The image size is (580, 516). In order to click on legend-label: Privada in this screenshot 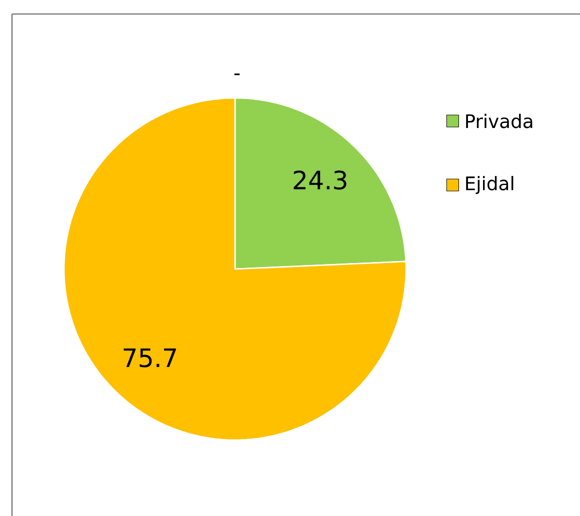, I will do `click(499, 121)`.